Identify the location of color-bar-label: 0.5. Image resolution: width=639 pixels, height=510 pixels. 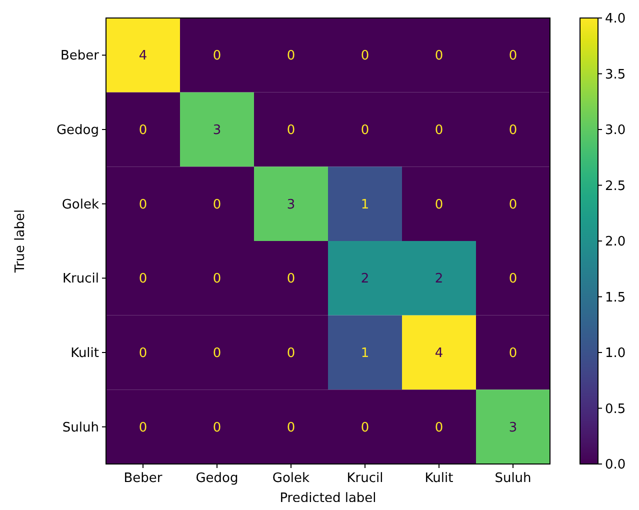
(615, 409).